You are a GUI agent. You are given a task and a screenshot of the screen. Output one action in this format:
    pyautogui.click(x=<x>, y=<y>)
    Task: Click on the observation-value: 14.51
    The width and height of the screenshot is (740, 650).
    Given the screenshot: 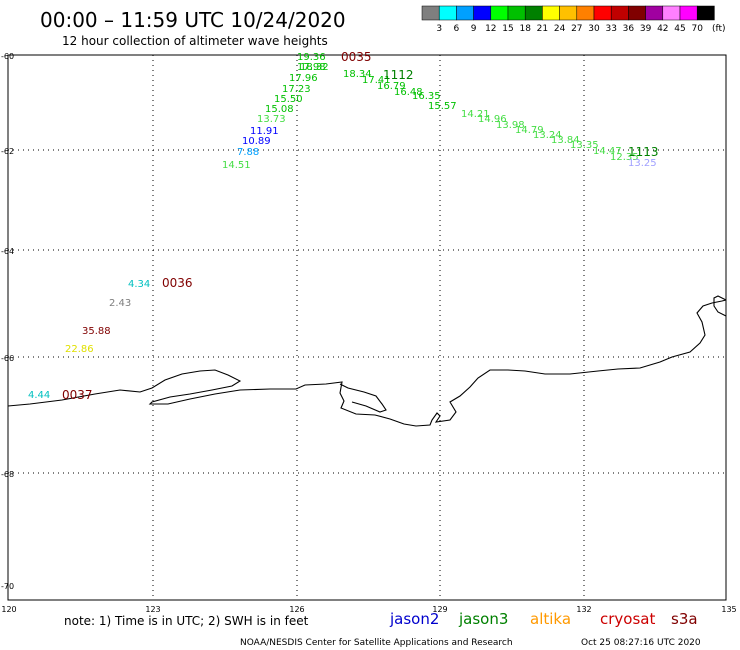 What is the action you would take?
    pyautogui.click(x=236, y=165)
    